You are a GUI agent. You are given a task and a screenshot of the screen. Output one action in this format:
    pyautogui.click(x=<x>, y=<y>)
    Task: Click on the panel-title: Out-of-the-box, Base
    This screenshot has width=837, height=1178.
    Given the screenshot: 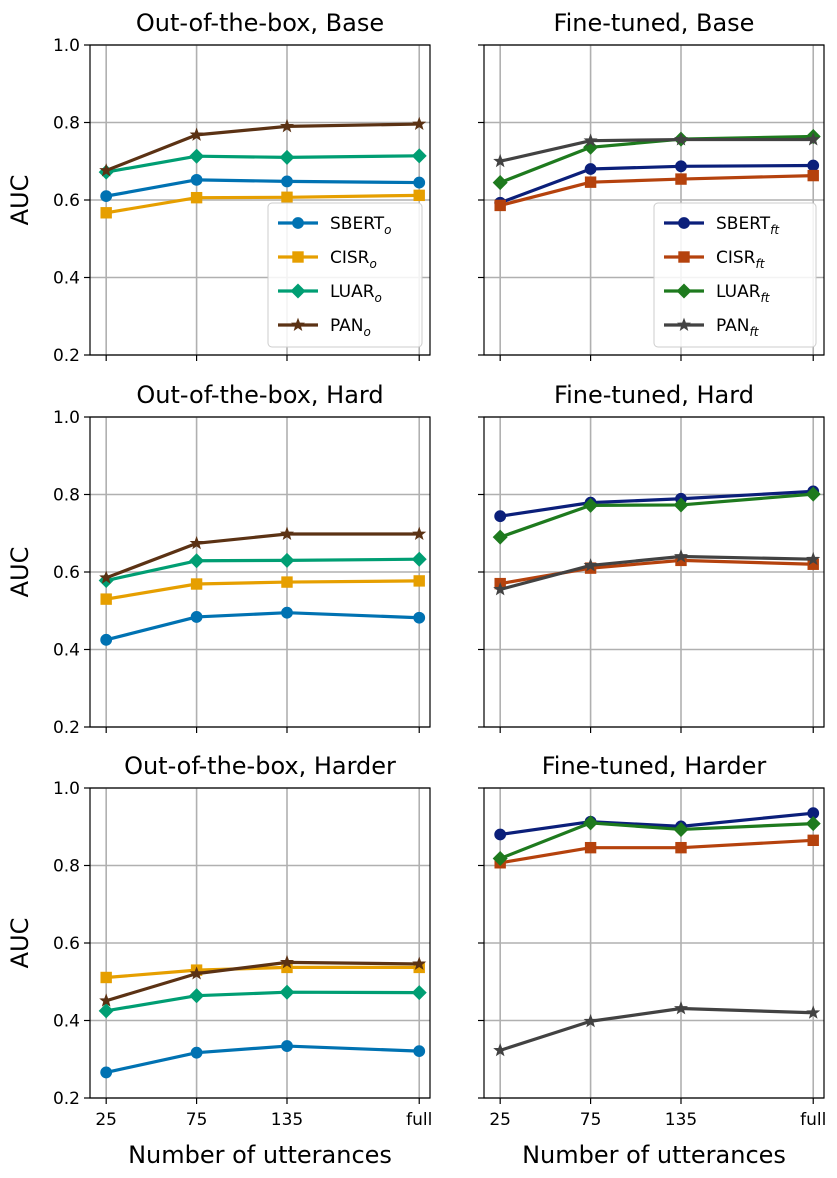 What is the action you would take?
    pyautogui.click(x=260, y=23)
    